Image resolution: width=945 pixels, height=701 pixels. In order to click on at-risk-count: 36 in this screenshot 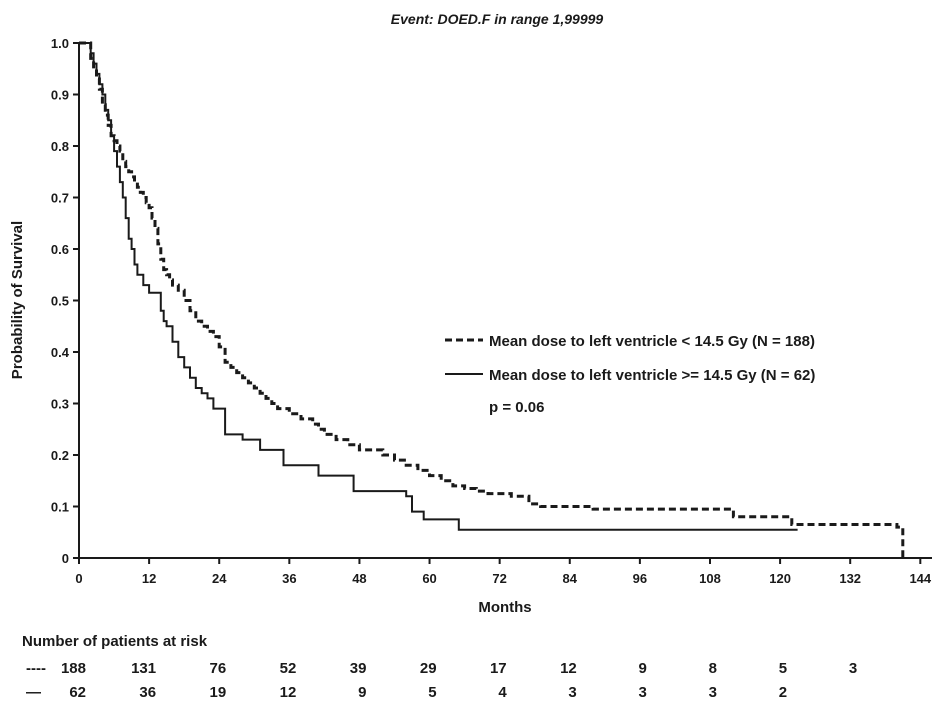, I will do `click(147, 692)`.